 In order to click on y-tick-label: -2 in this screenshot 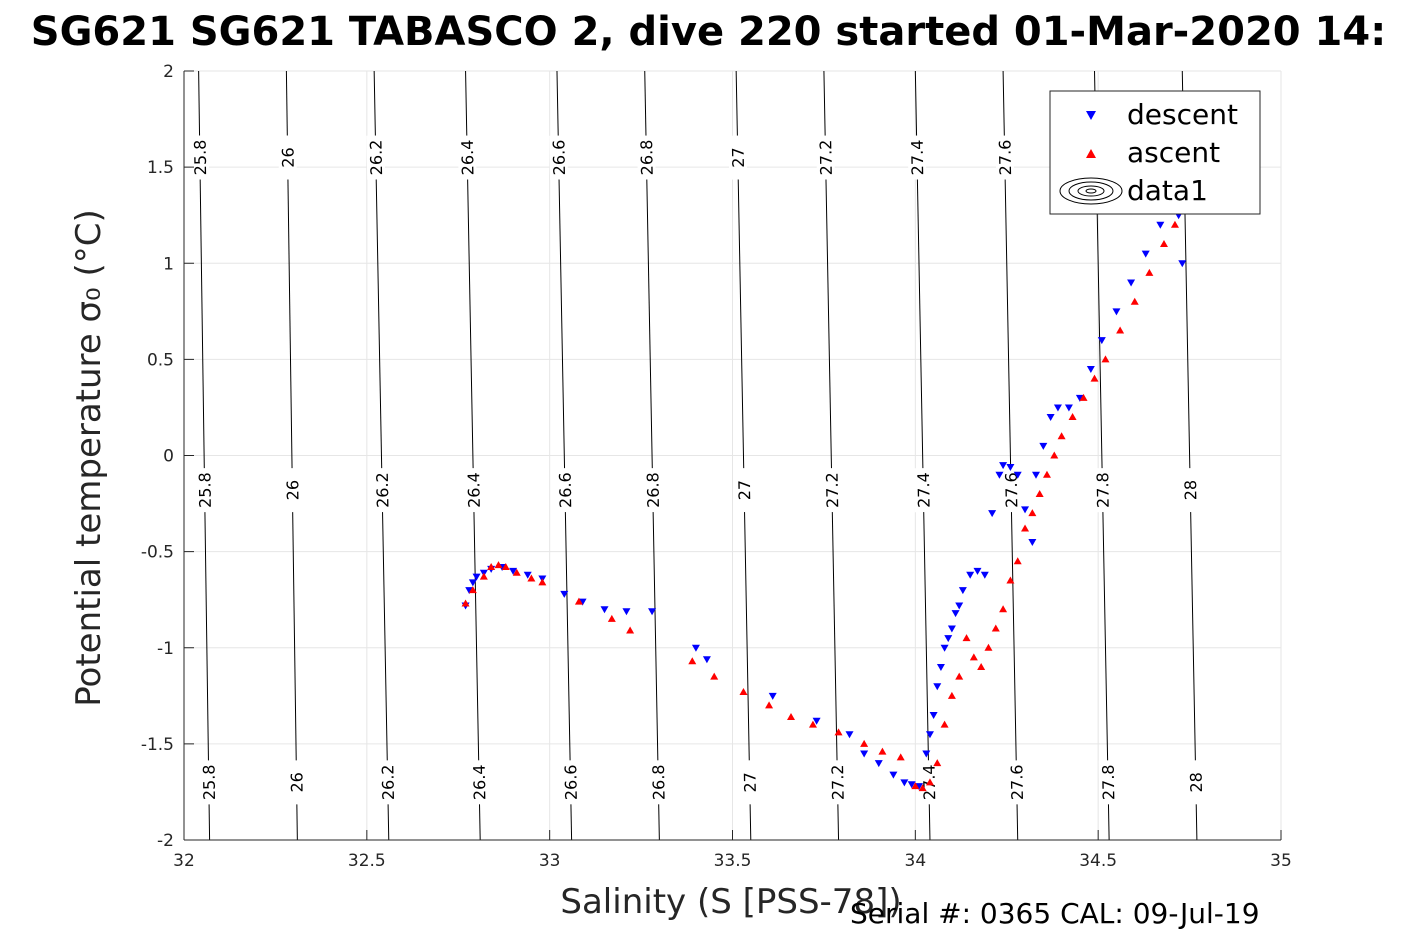, I will do `click(165, 841)`.